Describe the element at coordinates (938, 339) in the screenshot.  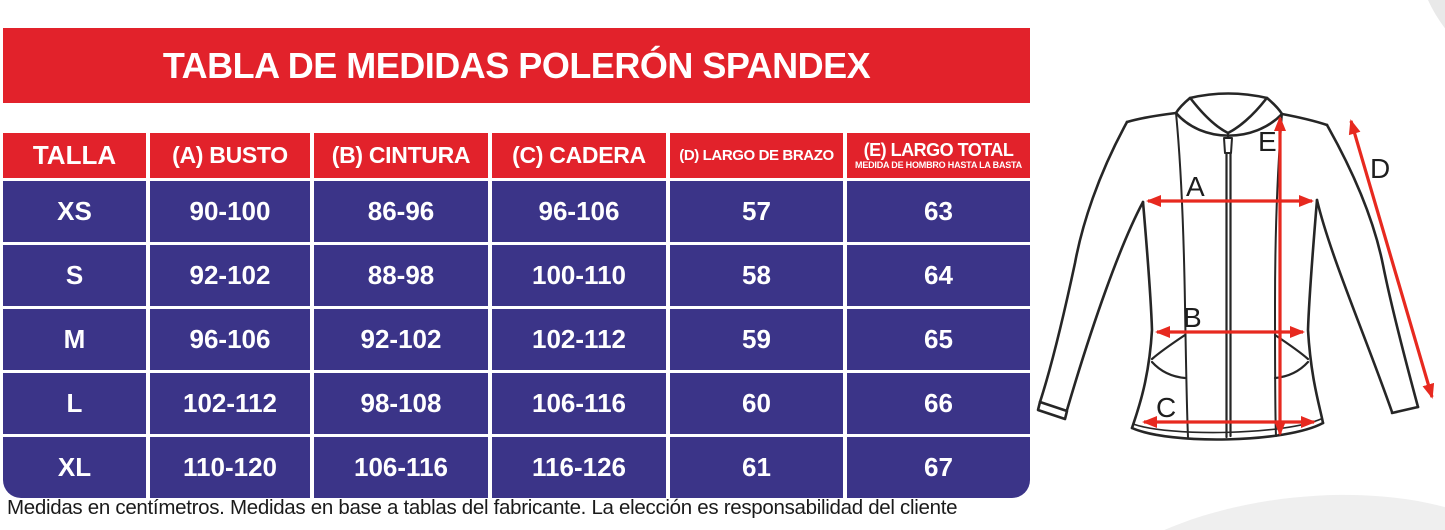
I see `cell-value: 65` at that location.